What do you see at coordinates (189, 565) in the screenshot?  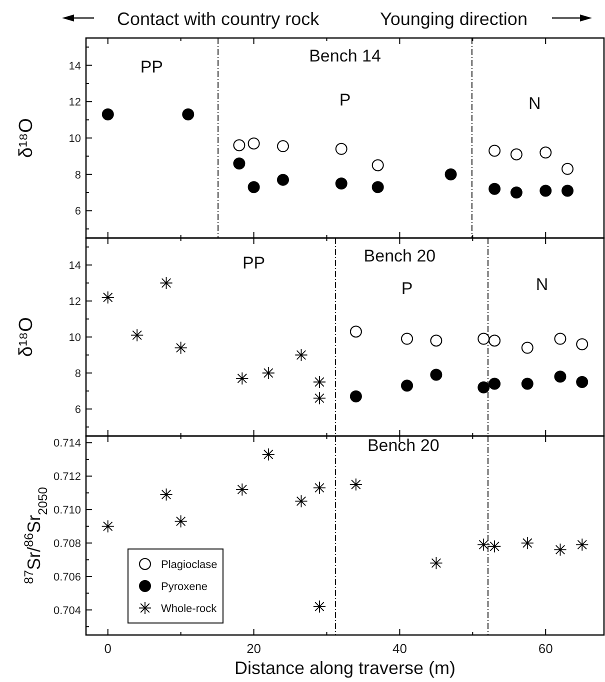 I see `legend-label: Plagioclase` at bounding box center [189, 565].